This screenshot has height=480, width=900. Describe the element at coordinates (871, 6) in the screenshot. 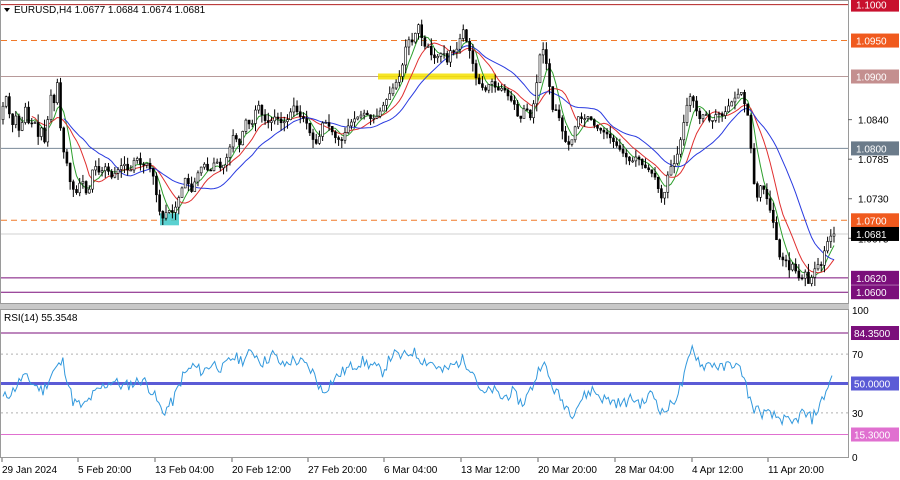

I see `price-tag-label: 1.1000` at that location.